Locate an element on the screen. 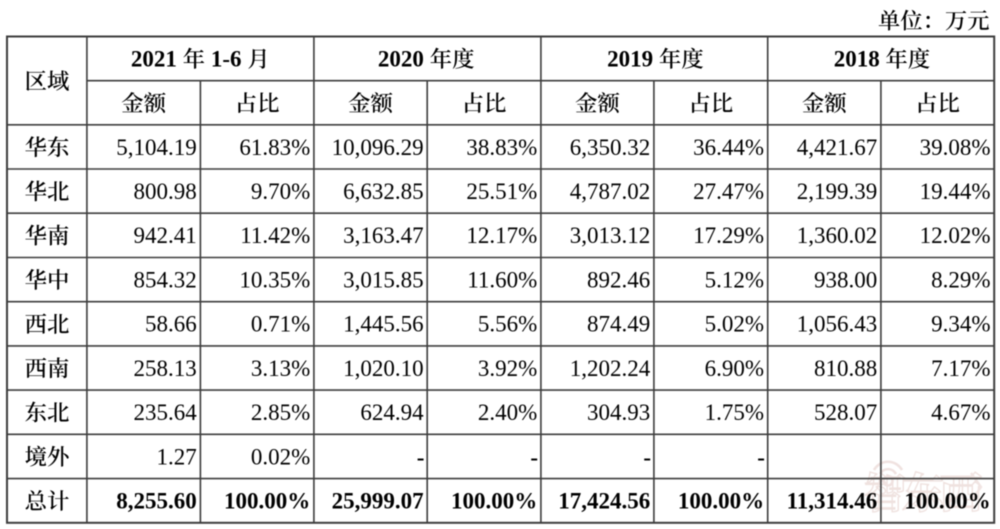 This screenshot has height=529, width=1000. svg-text: 1,020.10 is located at coordinates (383, 368).